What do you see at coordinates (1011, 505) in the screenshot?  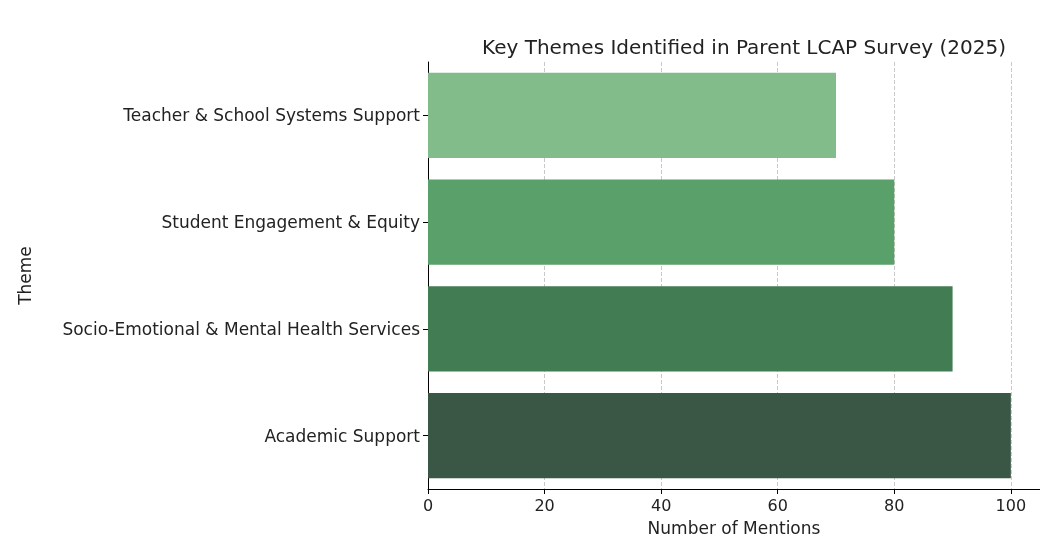 I see `x-tick-label: 100` at bounding box center [1011, 505].